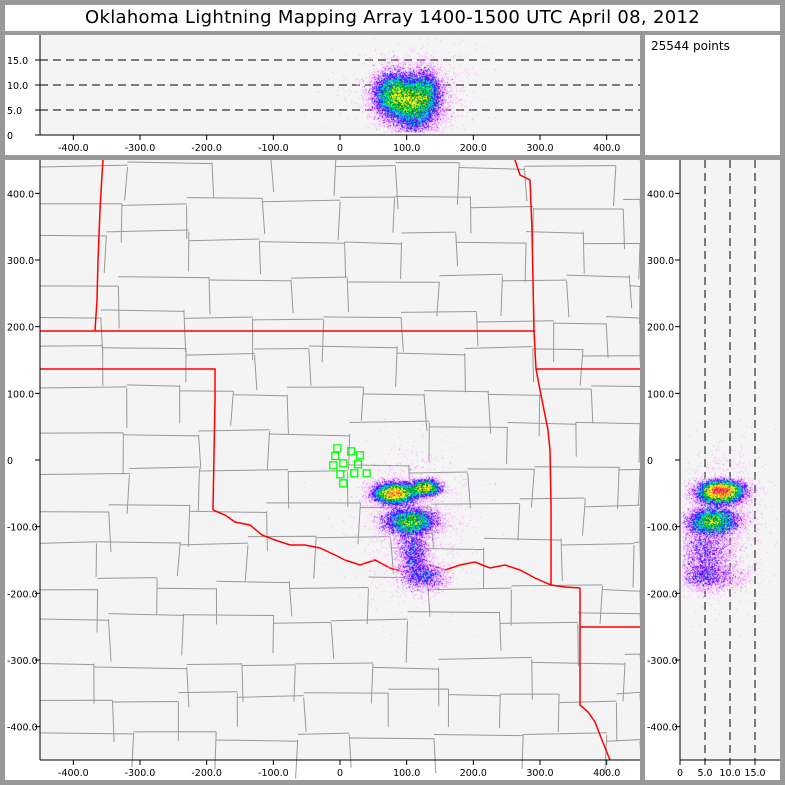 The width and height of the screenshot is (785, 785). Describe the element at coordinates (17, 86) in the screenshot. I see `y-tick-label: 10.0` at that location.